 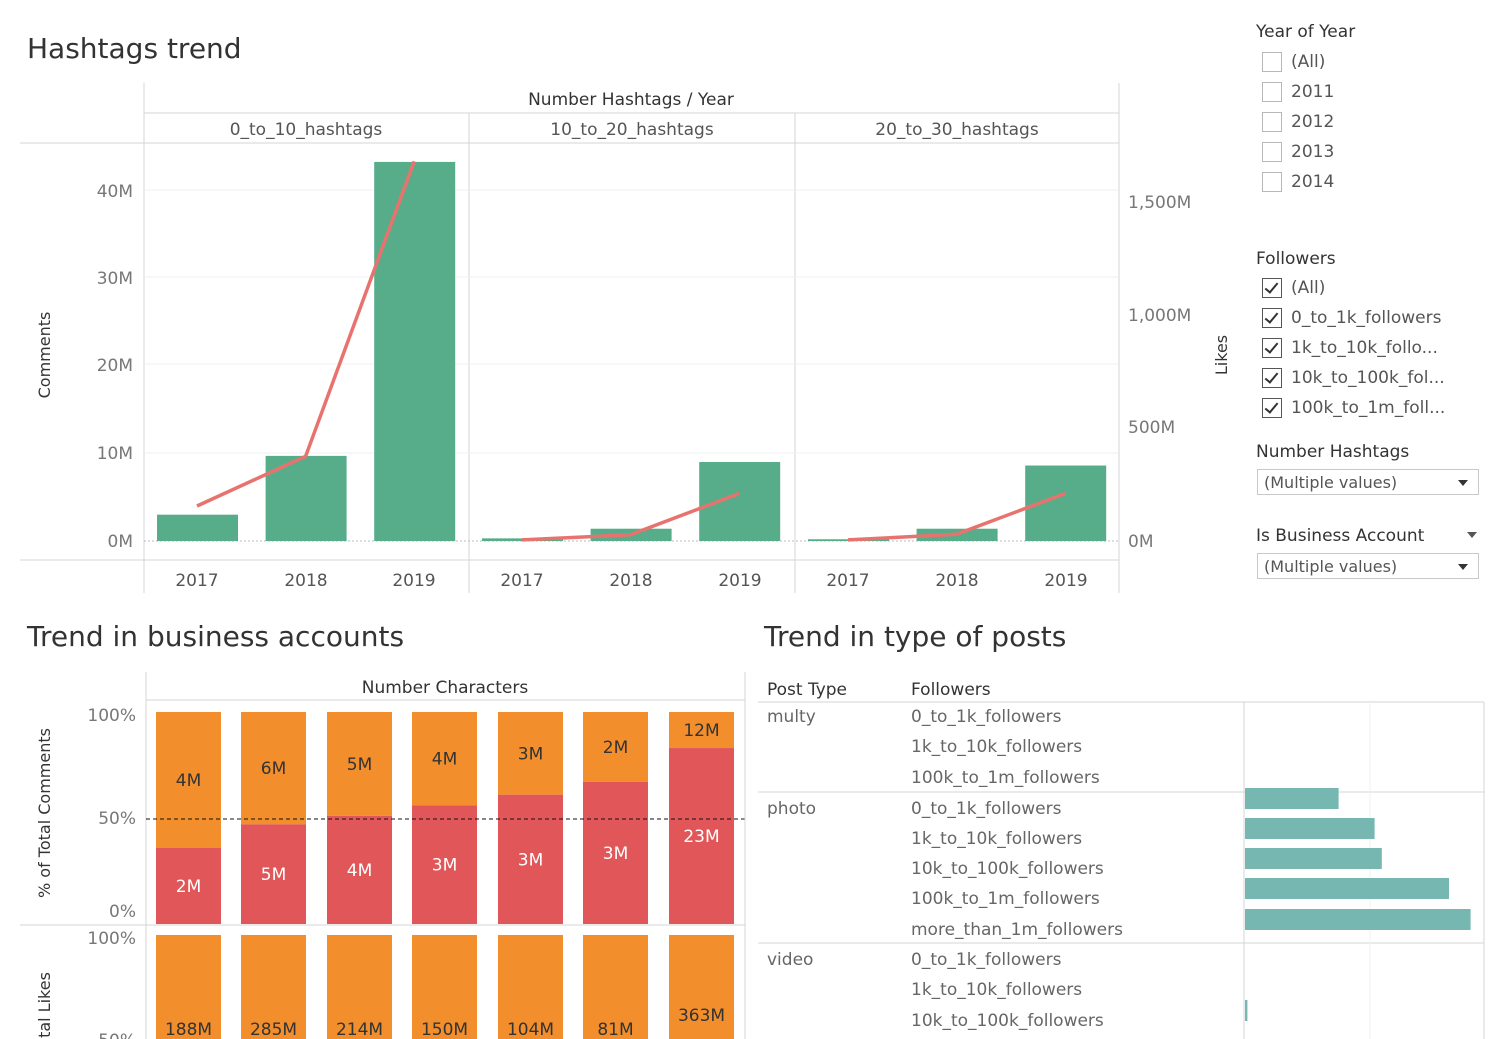 I want to click on followers-filter-title: Followers, so click(x=1296, y=259).